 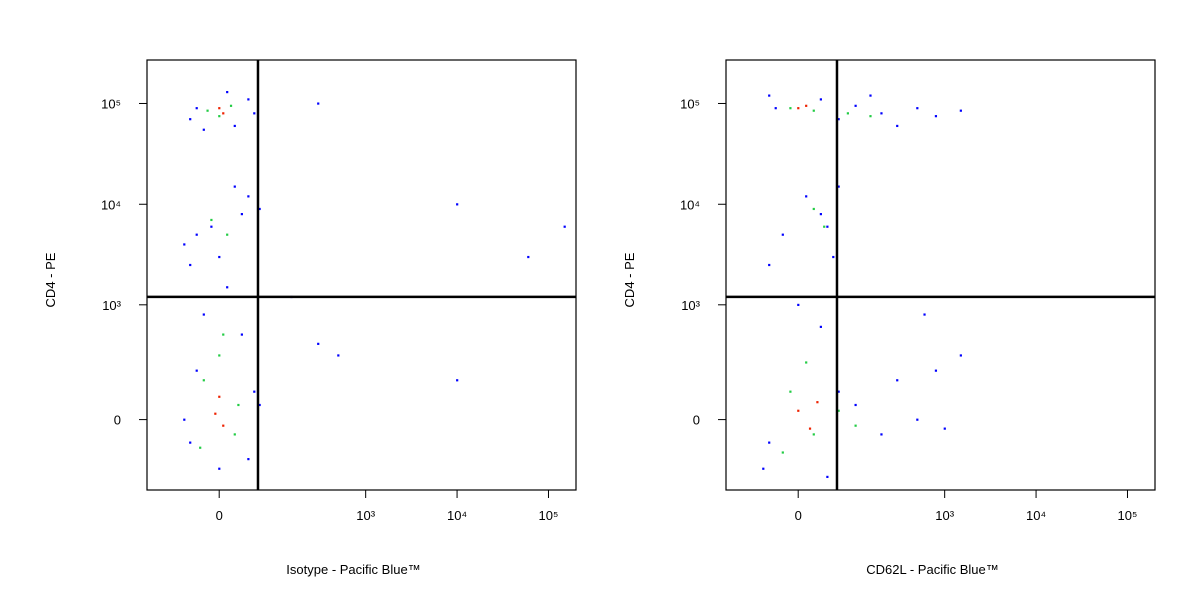 I want to click on y-tick-label: 10³, so click(x=111, y=305).